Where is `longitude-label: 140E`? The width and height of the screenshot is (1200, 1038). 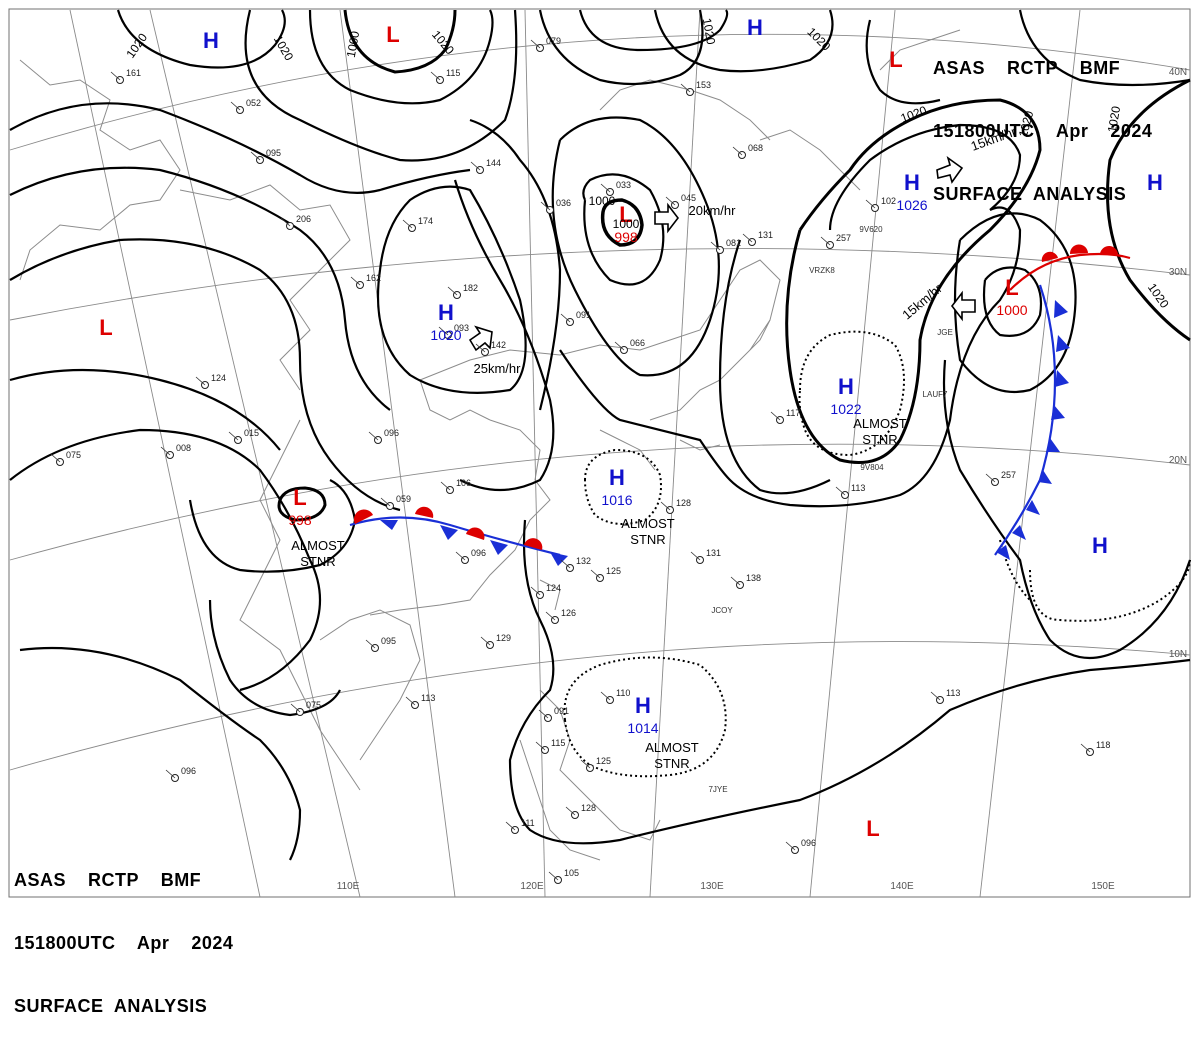
longitude-label: 140E is located at coordinates (902, 886).